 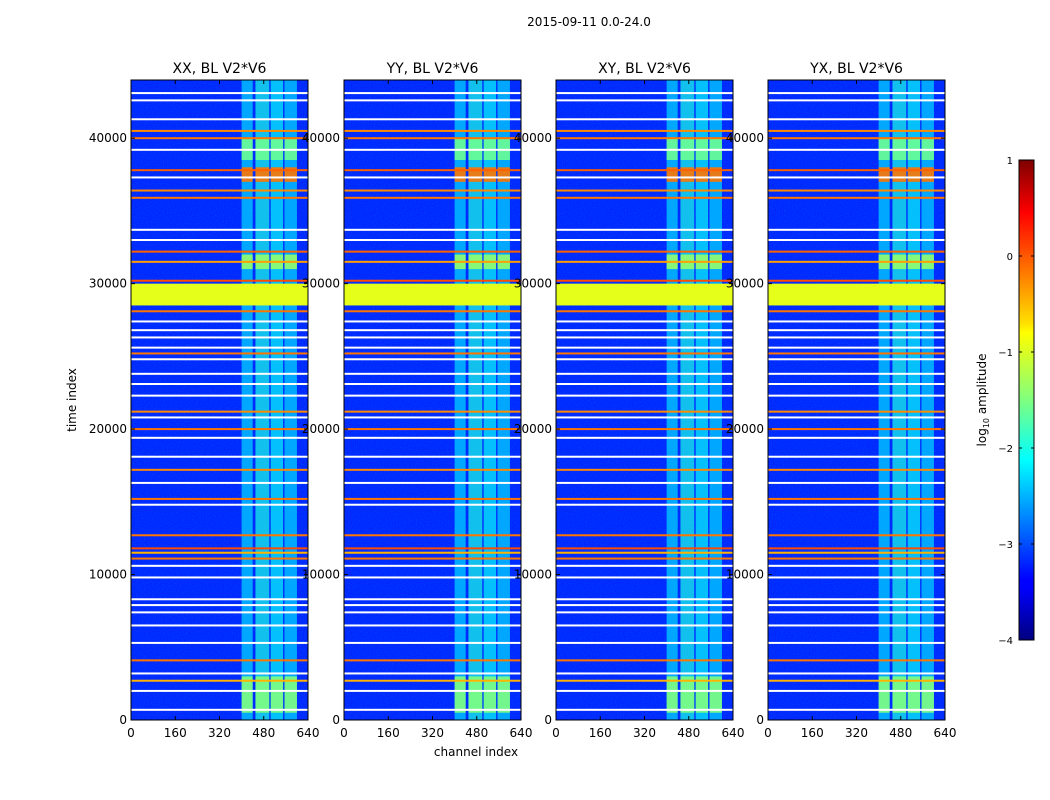 I want to click on heatmap-image, so click(x=219, y=400).